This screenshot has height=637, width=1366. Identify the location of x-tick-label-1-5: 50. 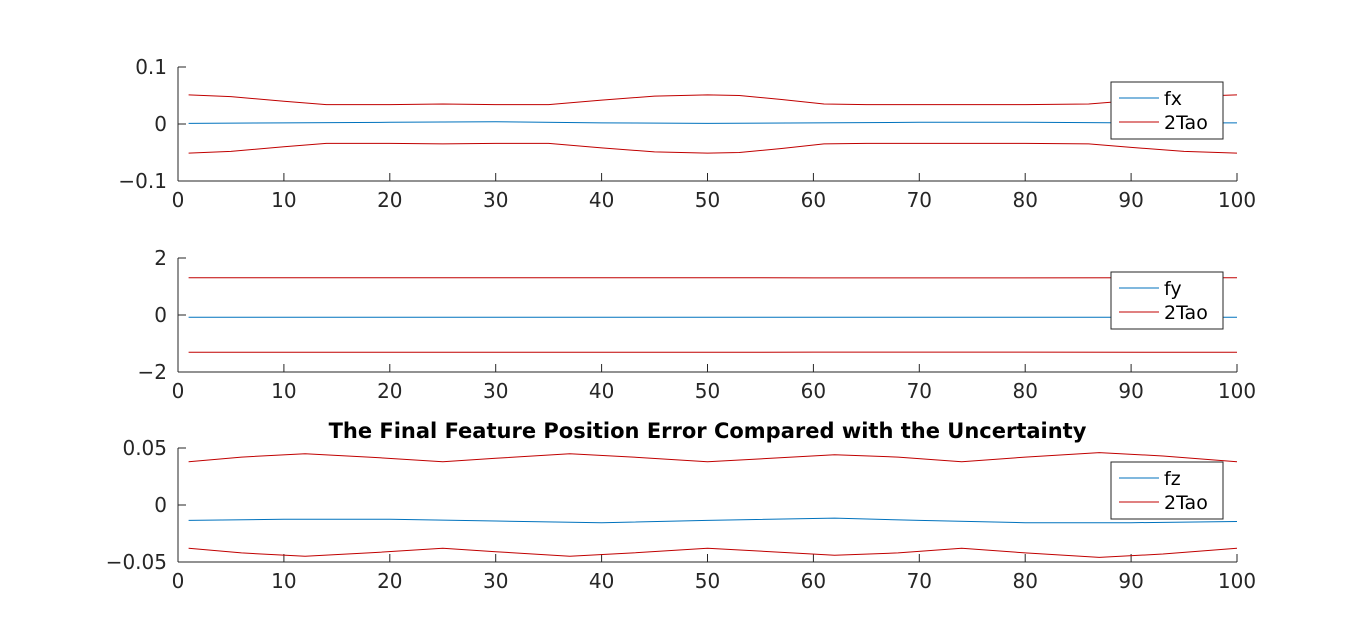
(707, 200).